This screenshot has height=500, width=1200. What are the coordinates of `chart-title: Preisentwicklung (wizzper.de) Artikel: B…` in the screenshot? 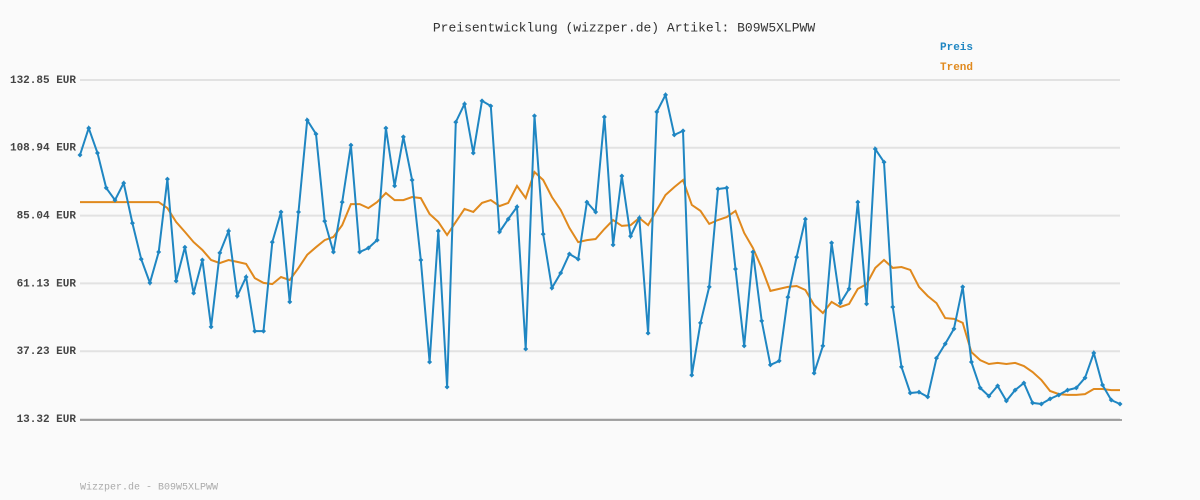 It's located at (624, 27).